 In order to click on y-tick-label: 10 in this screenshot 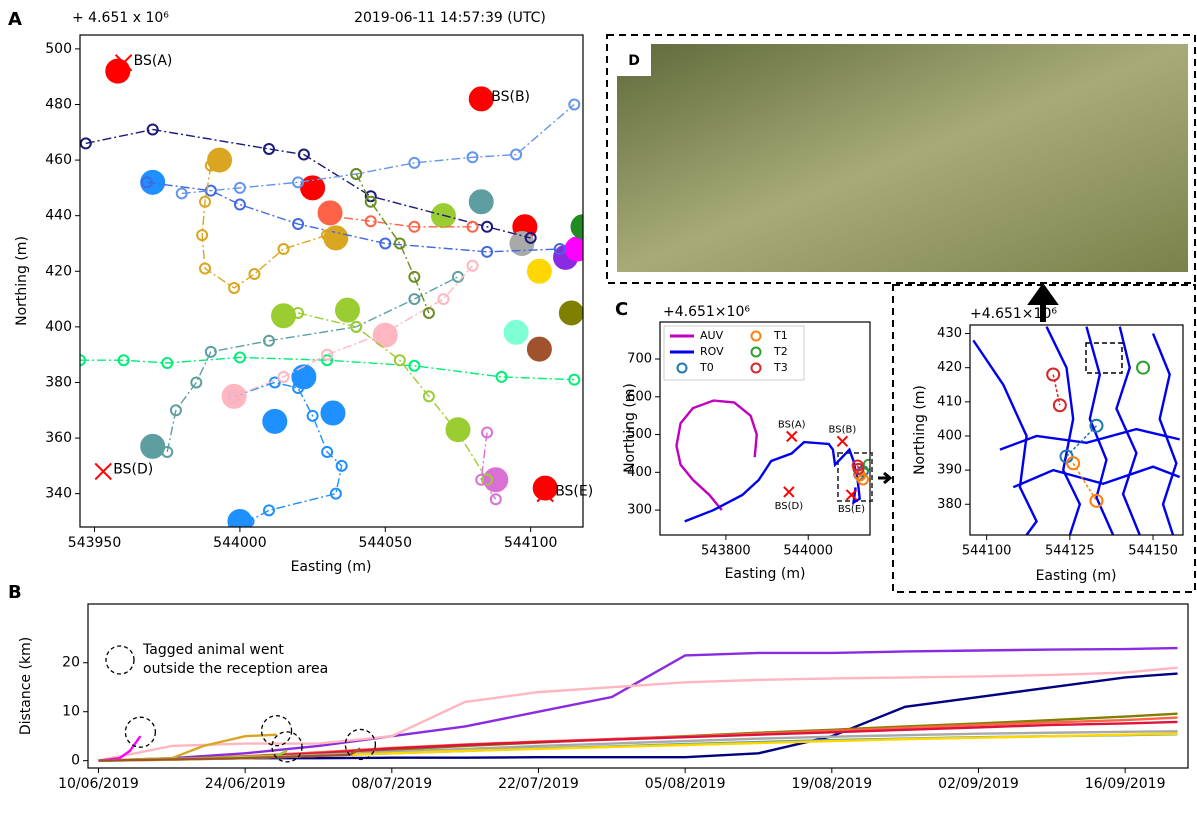, I will do `click(71, 712)`.